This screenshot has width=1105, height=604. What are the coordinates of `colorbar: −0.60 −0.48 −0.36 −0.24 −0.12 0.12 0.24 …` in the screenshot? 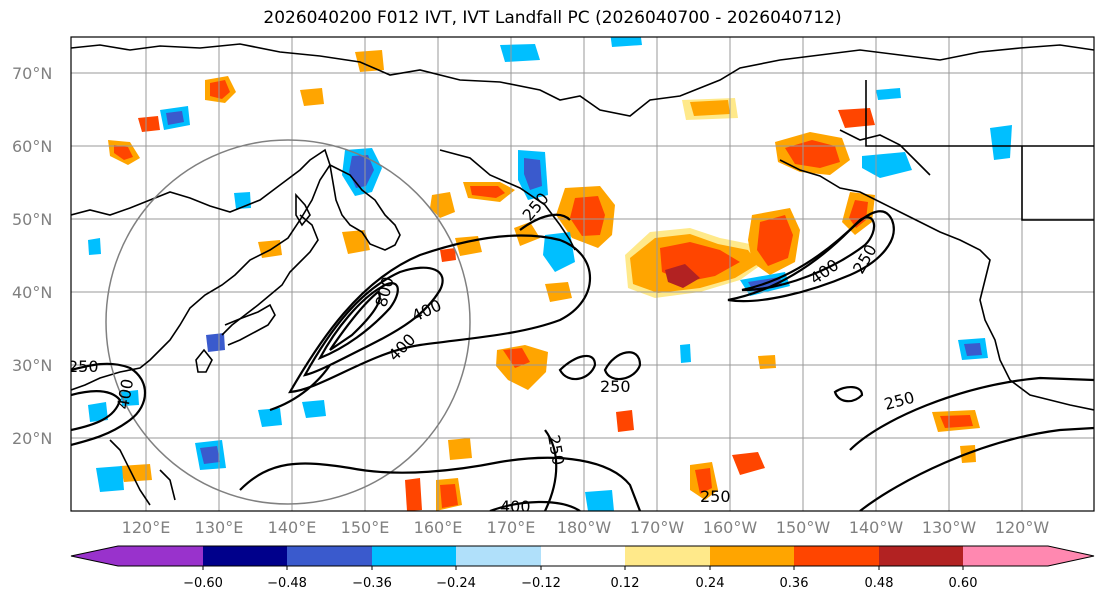 It's located at (582, 568).